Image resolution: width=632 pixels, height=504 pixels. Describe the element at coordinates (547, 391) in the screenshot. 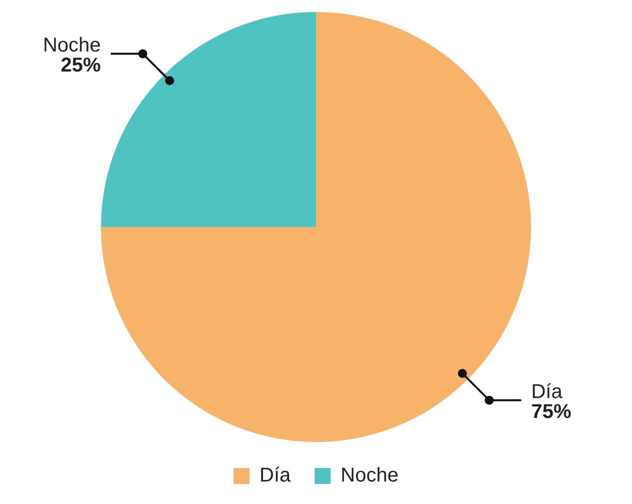

I see `slice-label: Día` at that location.